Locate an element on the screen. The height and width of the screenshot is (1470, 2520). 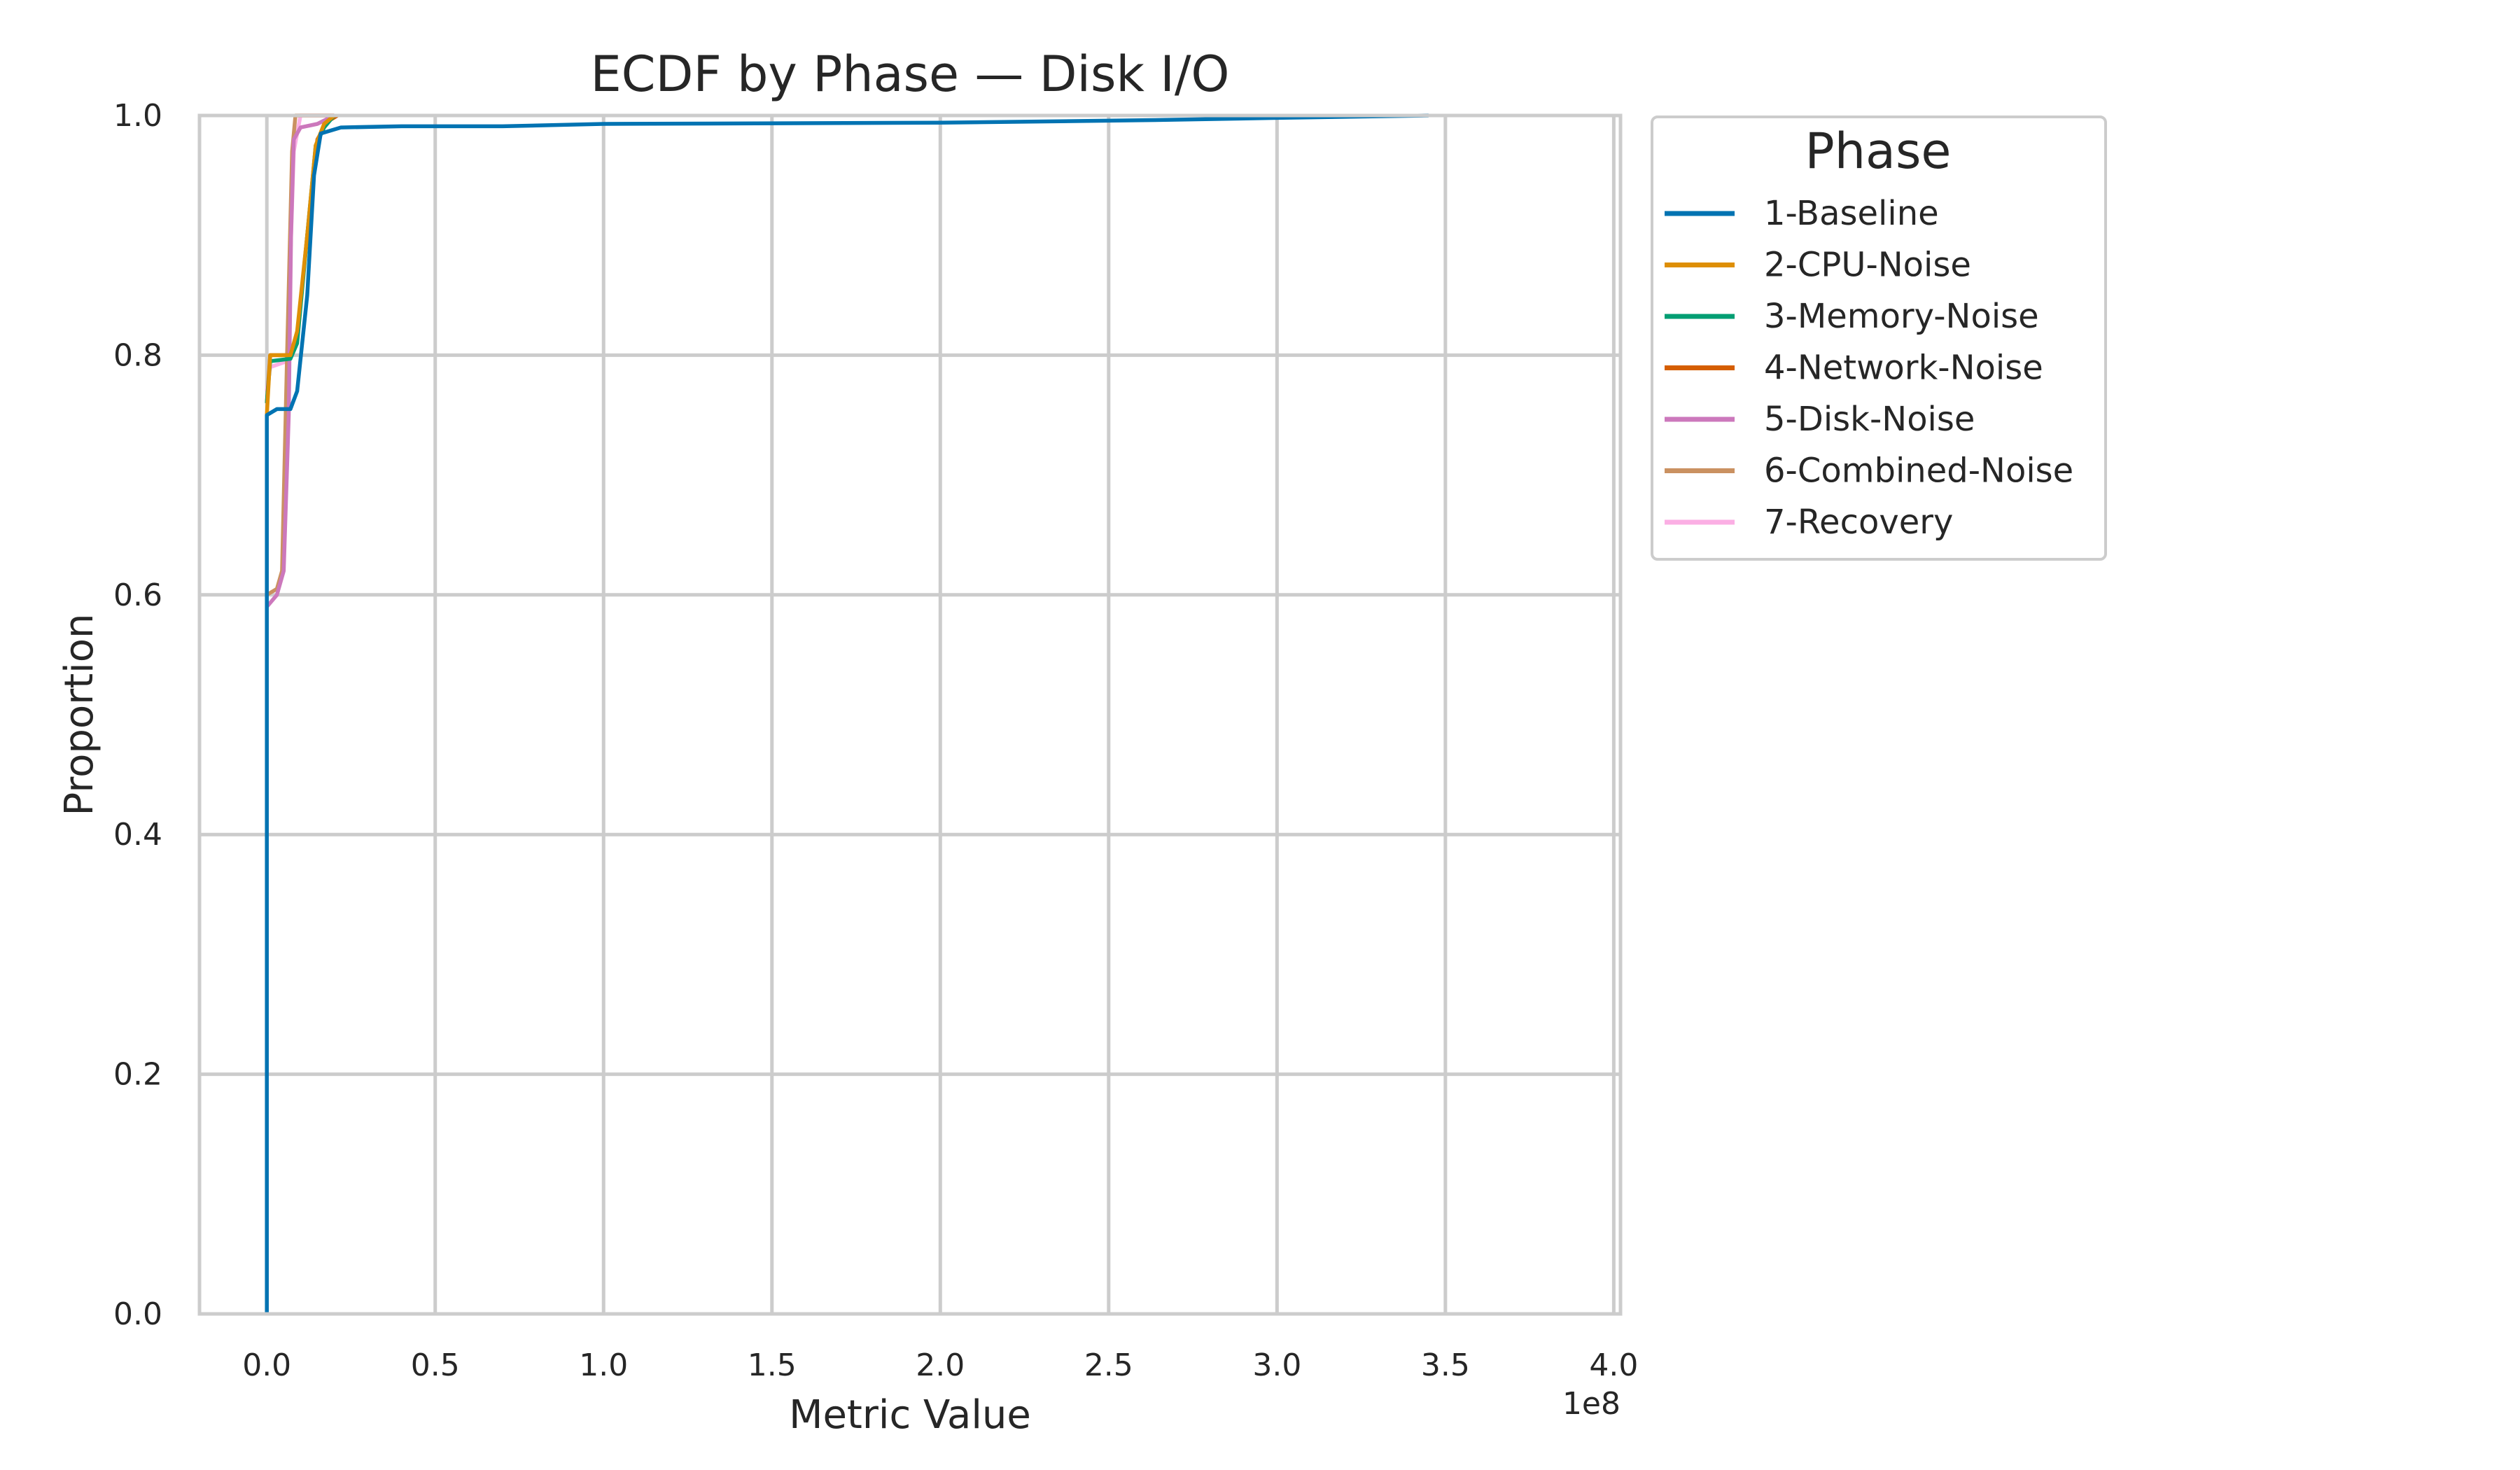
series-line-5-disk-noise is located at coordinates (300, 360).